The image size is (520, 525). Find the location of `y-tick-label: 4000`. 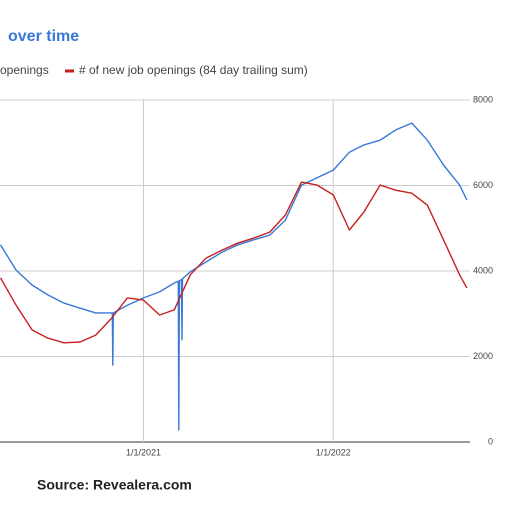

y-tick-label: 4000 is located at coordinates (483, 270).